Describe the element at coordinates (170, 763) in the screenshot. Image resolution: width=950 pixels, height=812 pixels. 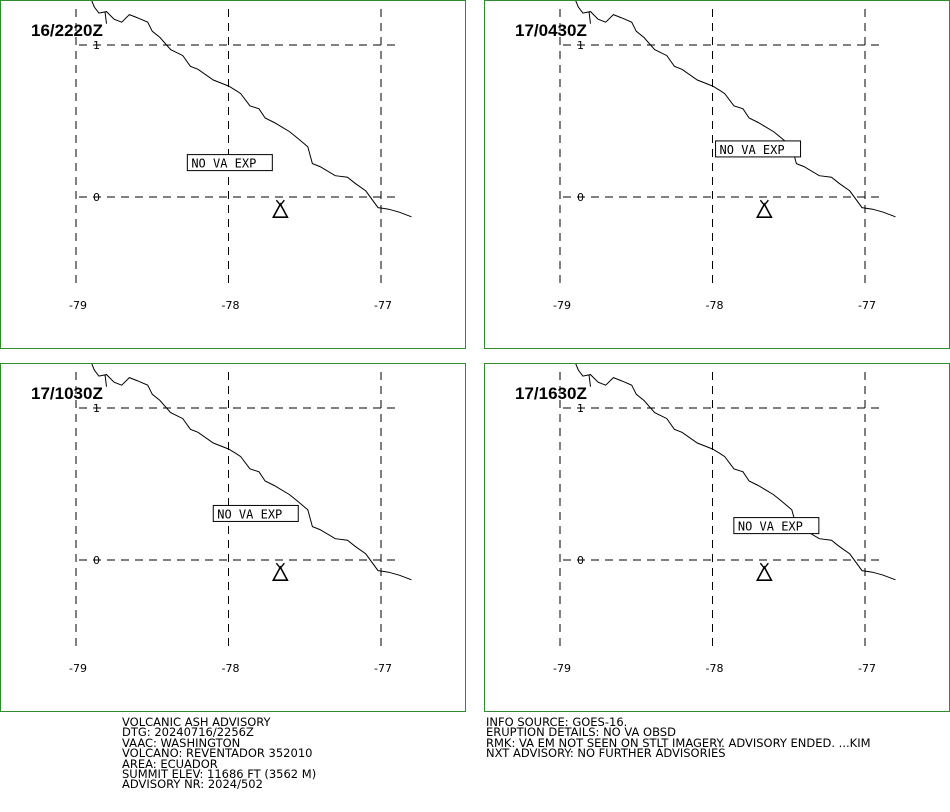
I see `advisory-line: AREA: ECUADOR` at that location.